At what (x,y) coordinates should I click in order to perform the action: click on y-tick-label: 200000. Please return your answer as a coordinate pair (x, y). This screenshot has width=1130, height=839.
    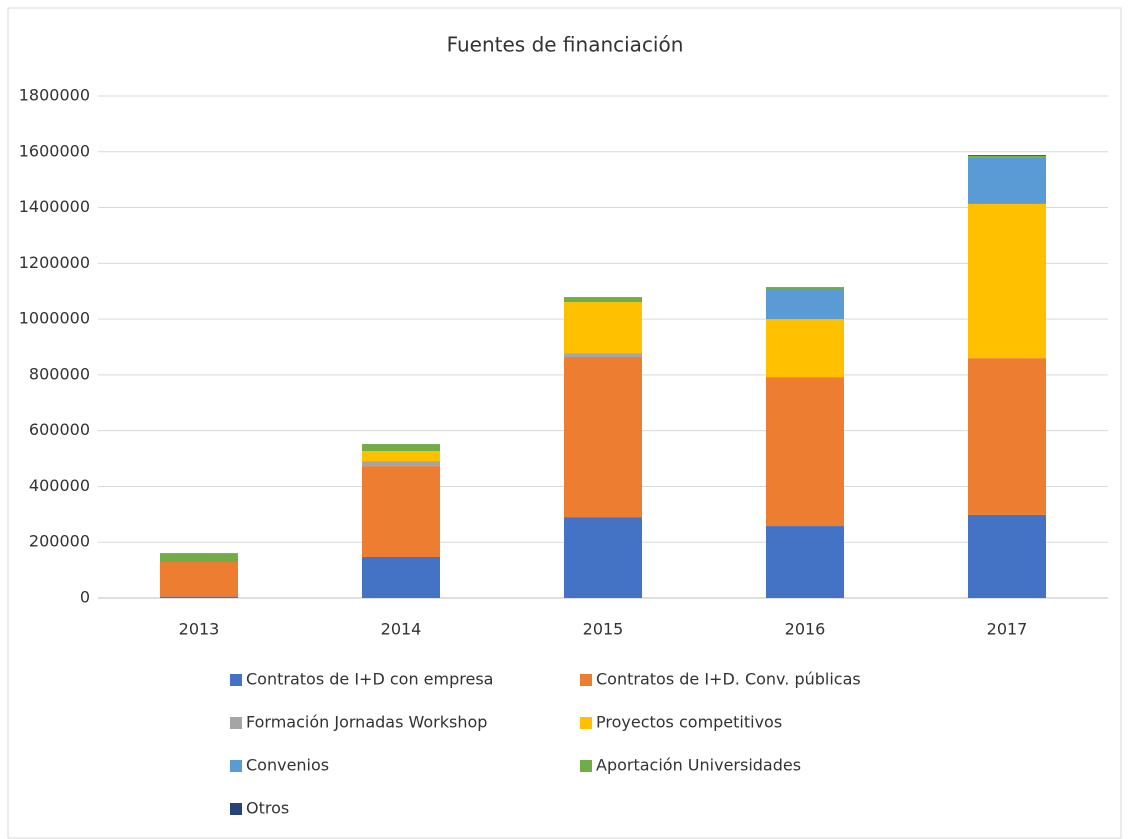
    Looking at the image, I should click on (59, 541).